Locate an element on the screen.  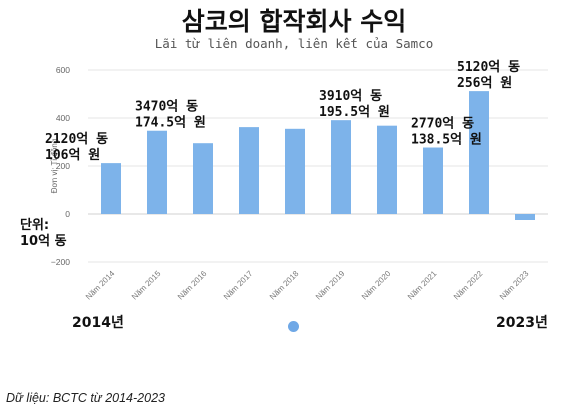
x-tick-label: Năm 2017 is located at coordinates (238, 285).